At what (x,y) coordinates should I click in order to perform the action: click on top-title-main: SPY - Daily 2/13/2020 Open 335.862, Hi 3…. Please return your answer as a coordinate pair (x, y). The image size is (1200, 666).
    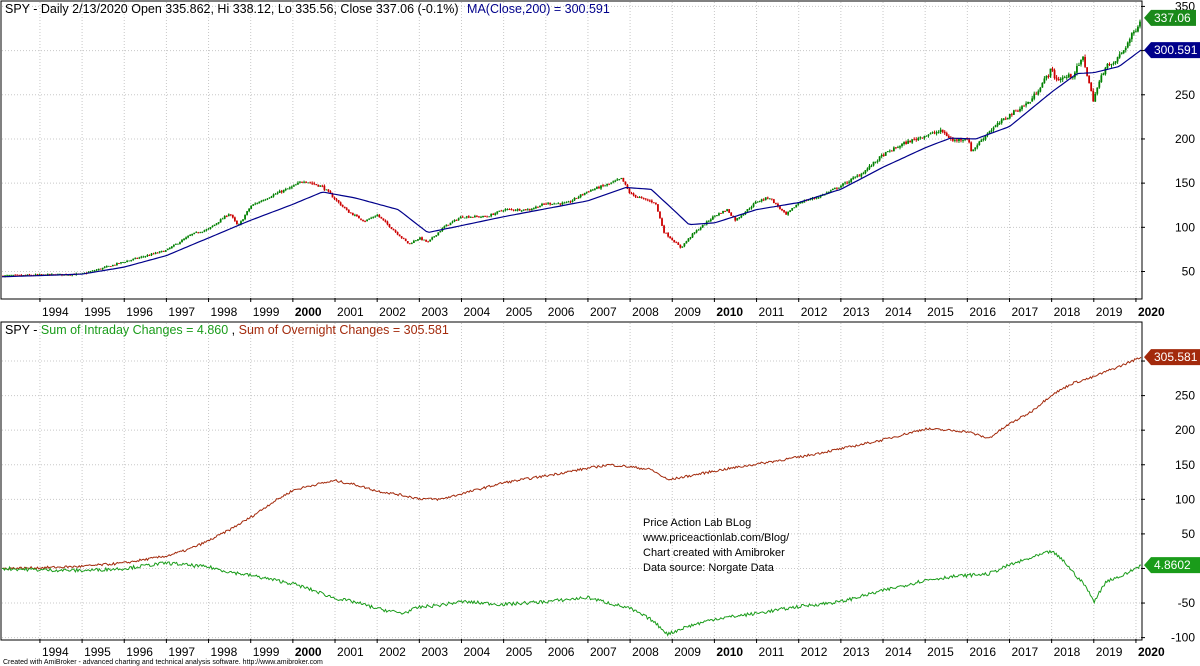
    Looking at the image, I should click on (232, 9).